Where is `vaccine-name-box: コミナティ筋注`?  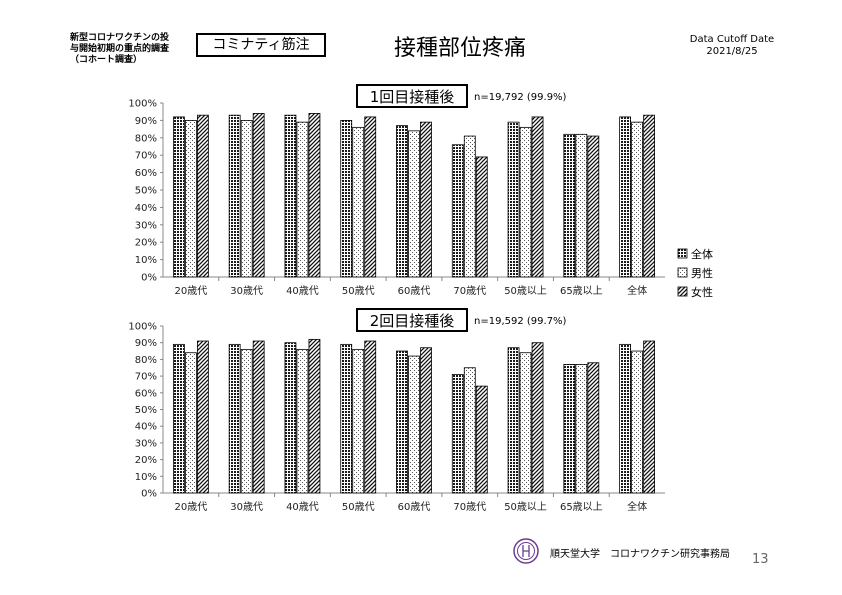
vaccine-name-box: コミナティ筋注 is located at coordinates (261, 45).